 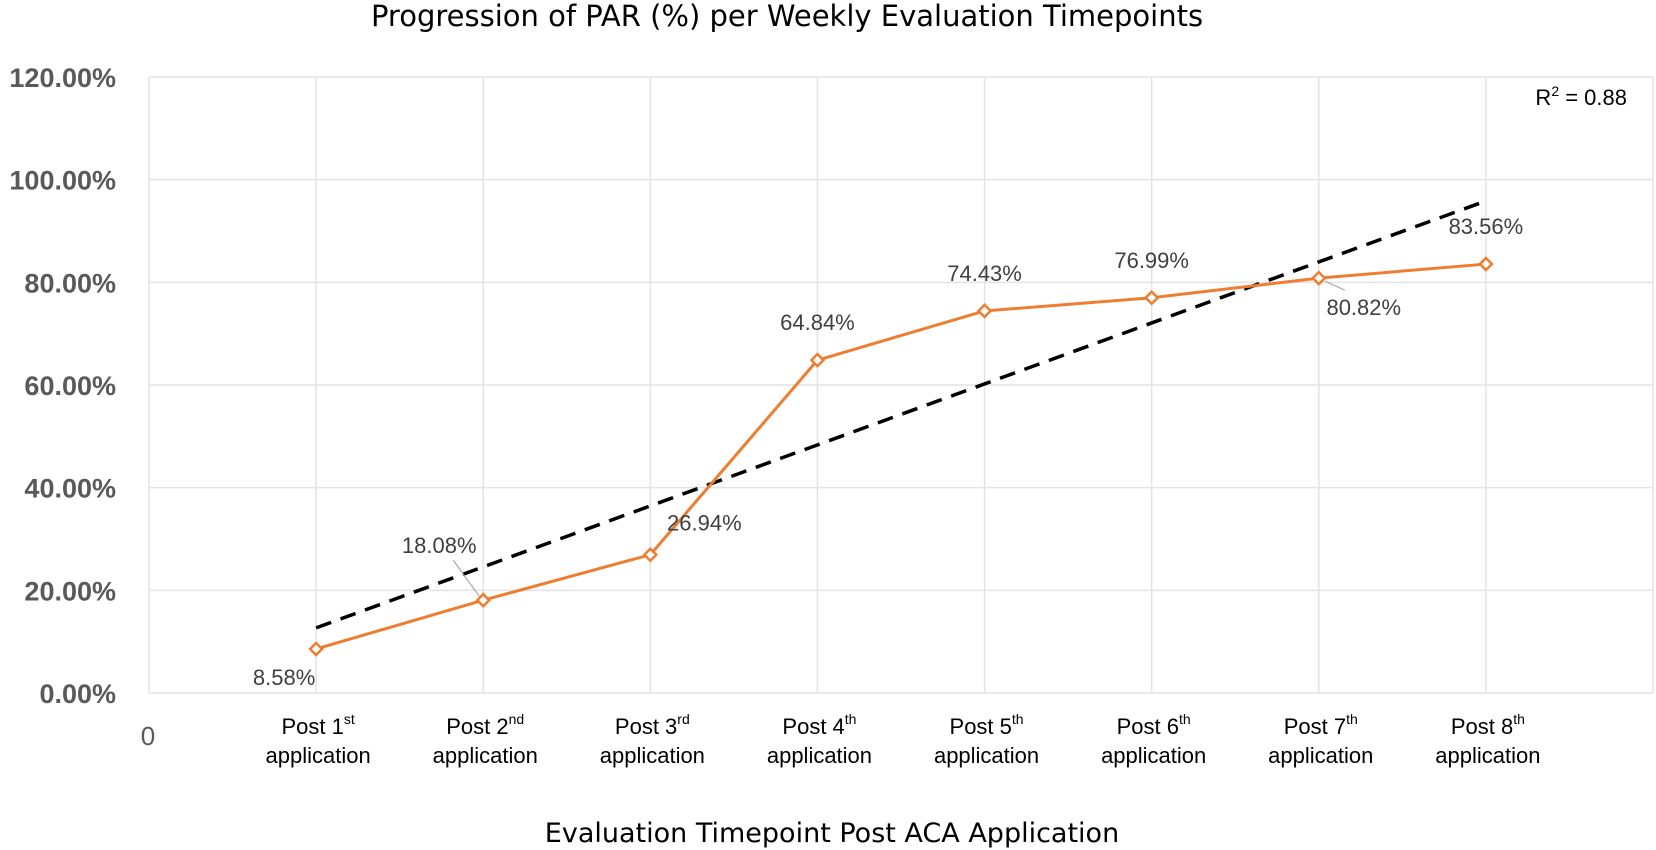 What do you see at coordinates (819, 725) in the screenshot?
I see `x-tick-label: Post 4th` at bounding box center [819, 725].